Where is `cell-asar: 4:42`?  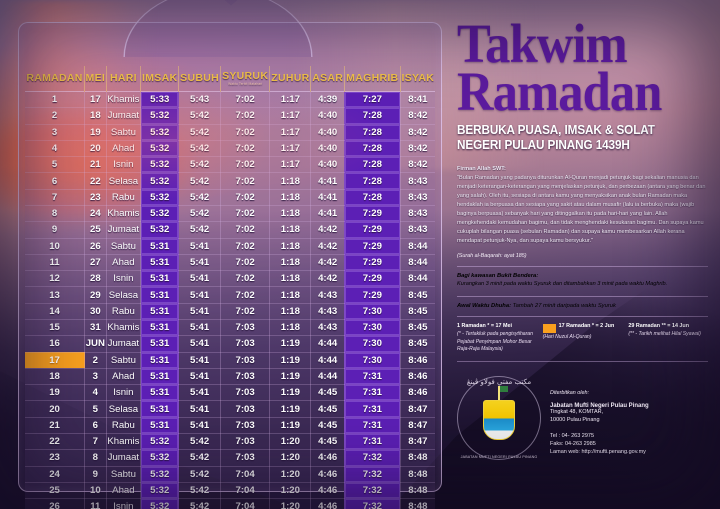 cell-asar: 4:42 is located at coordinates (327, 263).